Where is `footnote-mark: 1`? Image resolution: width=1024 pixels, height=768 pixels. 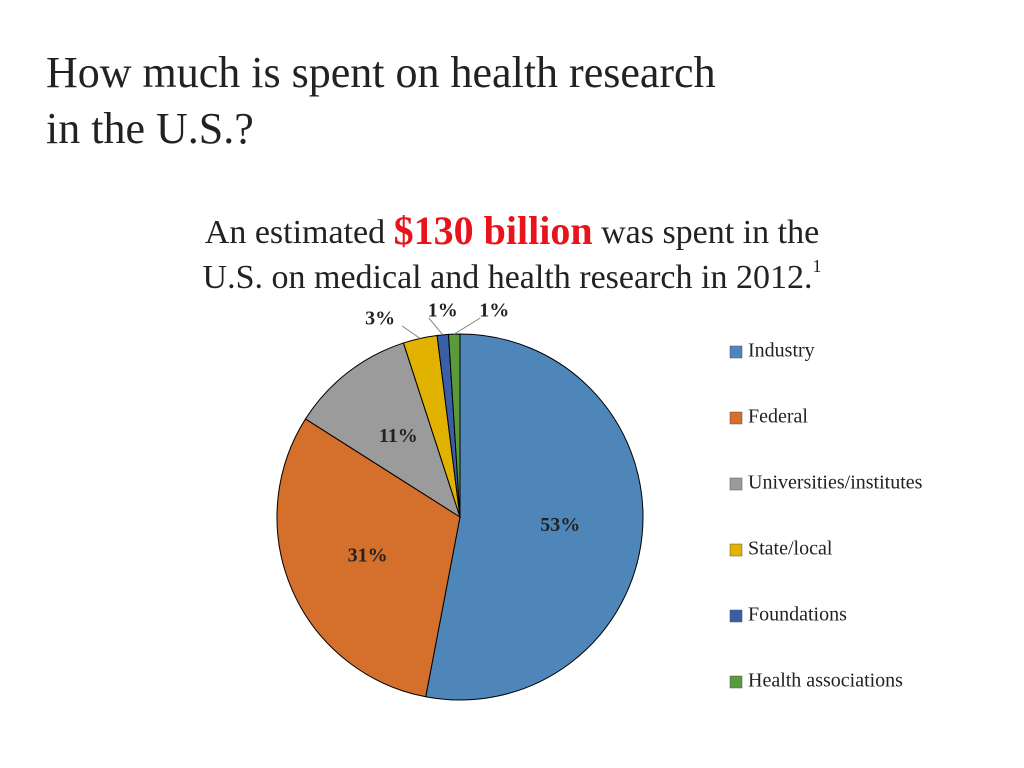 footnote-mark: 1 is located at coordinates (816, 266).